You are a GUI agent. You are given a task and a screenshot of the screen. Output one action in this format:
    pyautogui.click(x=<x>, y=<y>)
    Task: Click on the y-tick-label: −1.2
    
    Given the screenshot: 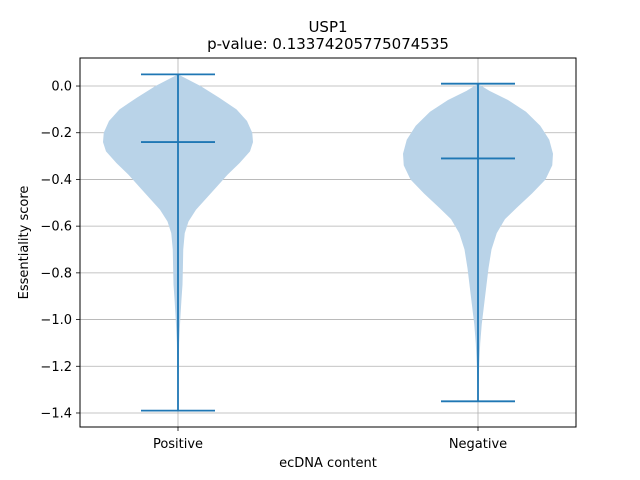 What is the action you would take?
    pyautogui.click(x=56, y=367)
    